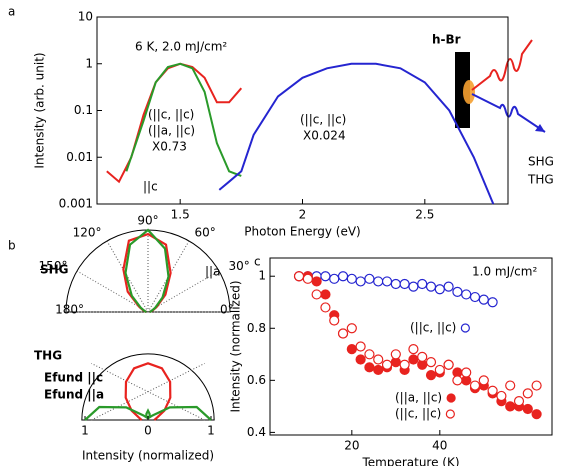  Describe the element at coordinates (504, 272) in the screenshot. I see `annotation: 1.0 mJ/cm²` at that location.